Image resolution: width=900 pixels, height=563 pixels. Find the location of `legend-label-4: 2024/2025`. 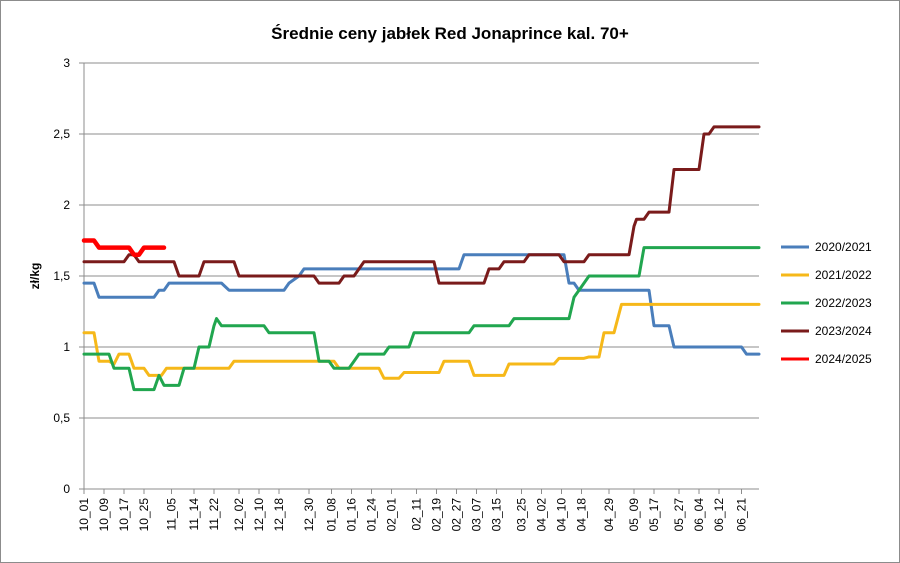

legend-label-4: 2024/2025 is located at coordinates (843, 359).